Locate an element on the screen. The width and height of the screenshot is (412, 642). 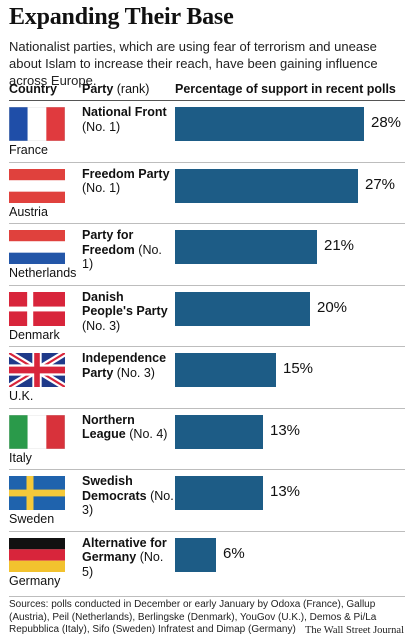
bar-austria is located at coordinates (266, 185).